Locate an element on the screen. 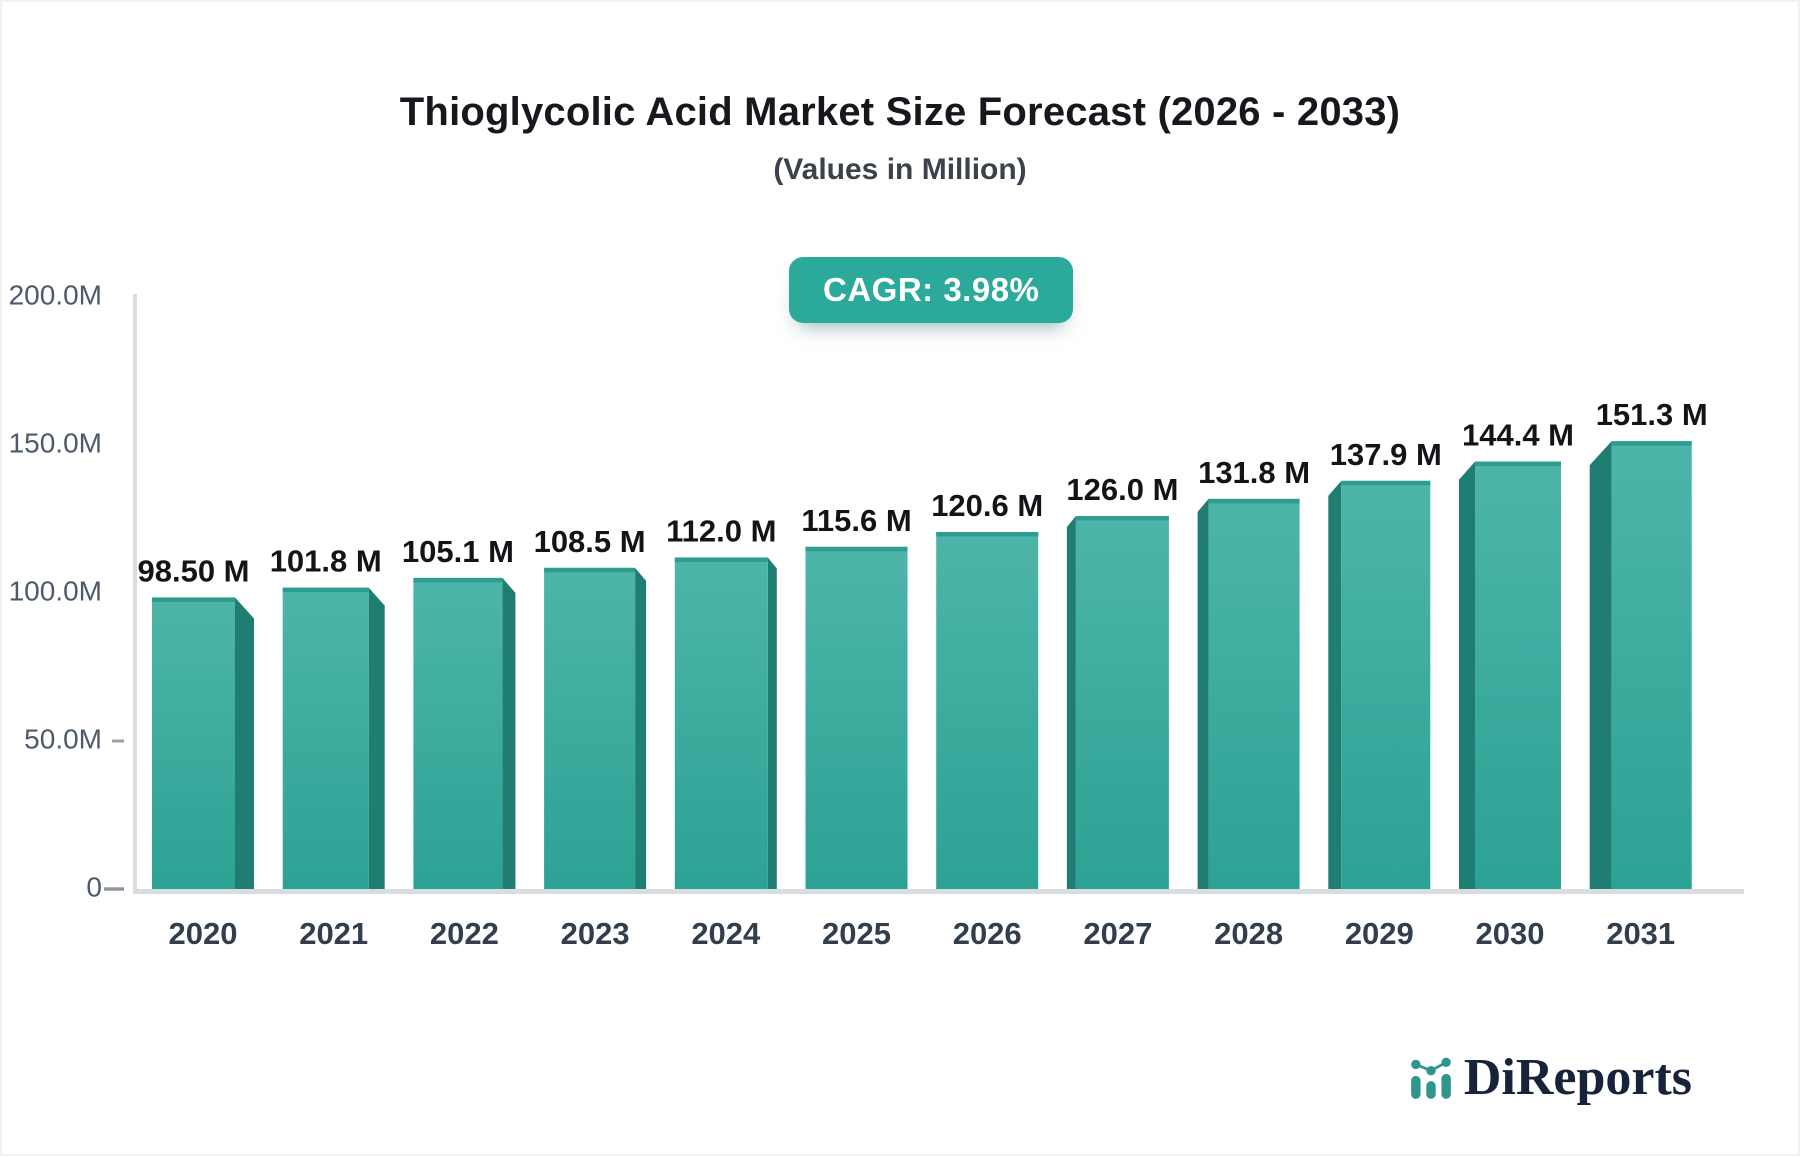  bar-value-label: 151.3 M is located at coordinates (1652, 414).